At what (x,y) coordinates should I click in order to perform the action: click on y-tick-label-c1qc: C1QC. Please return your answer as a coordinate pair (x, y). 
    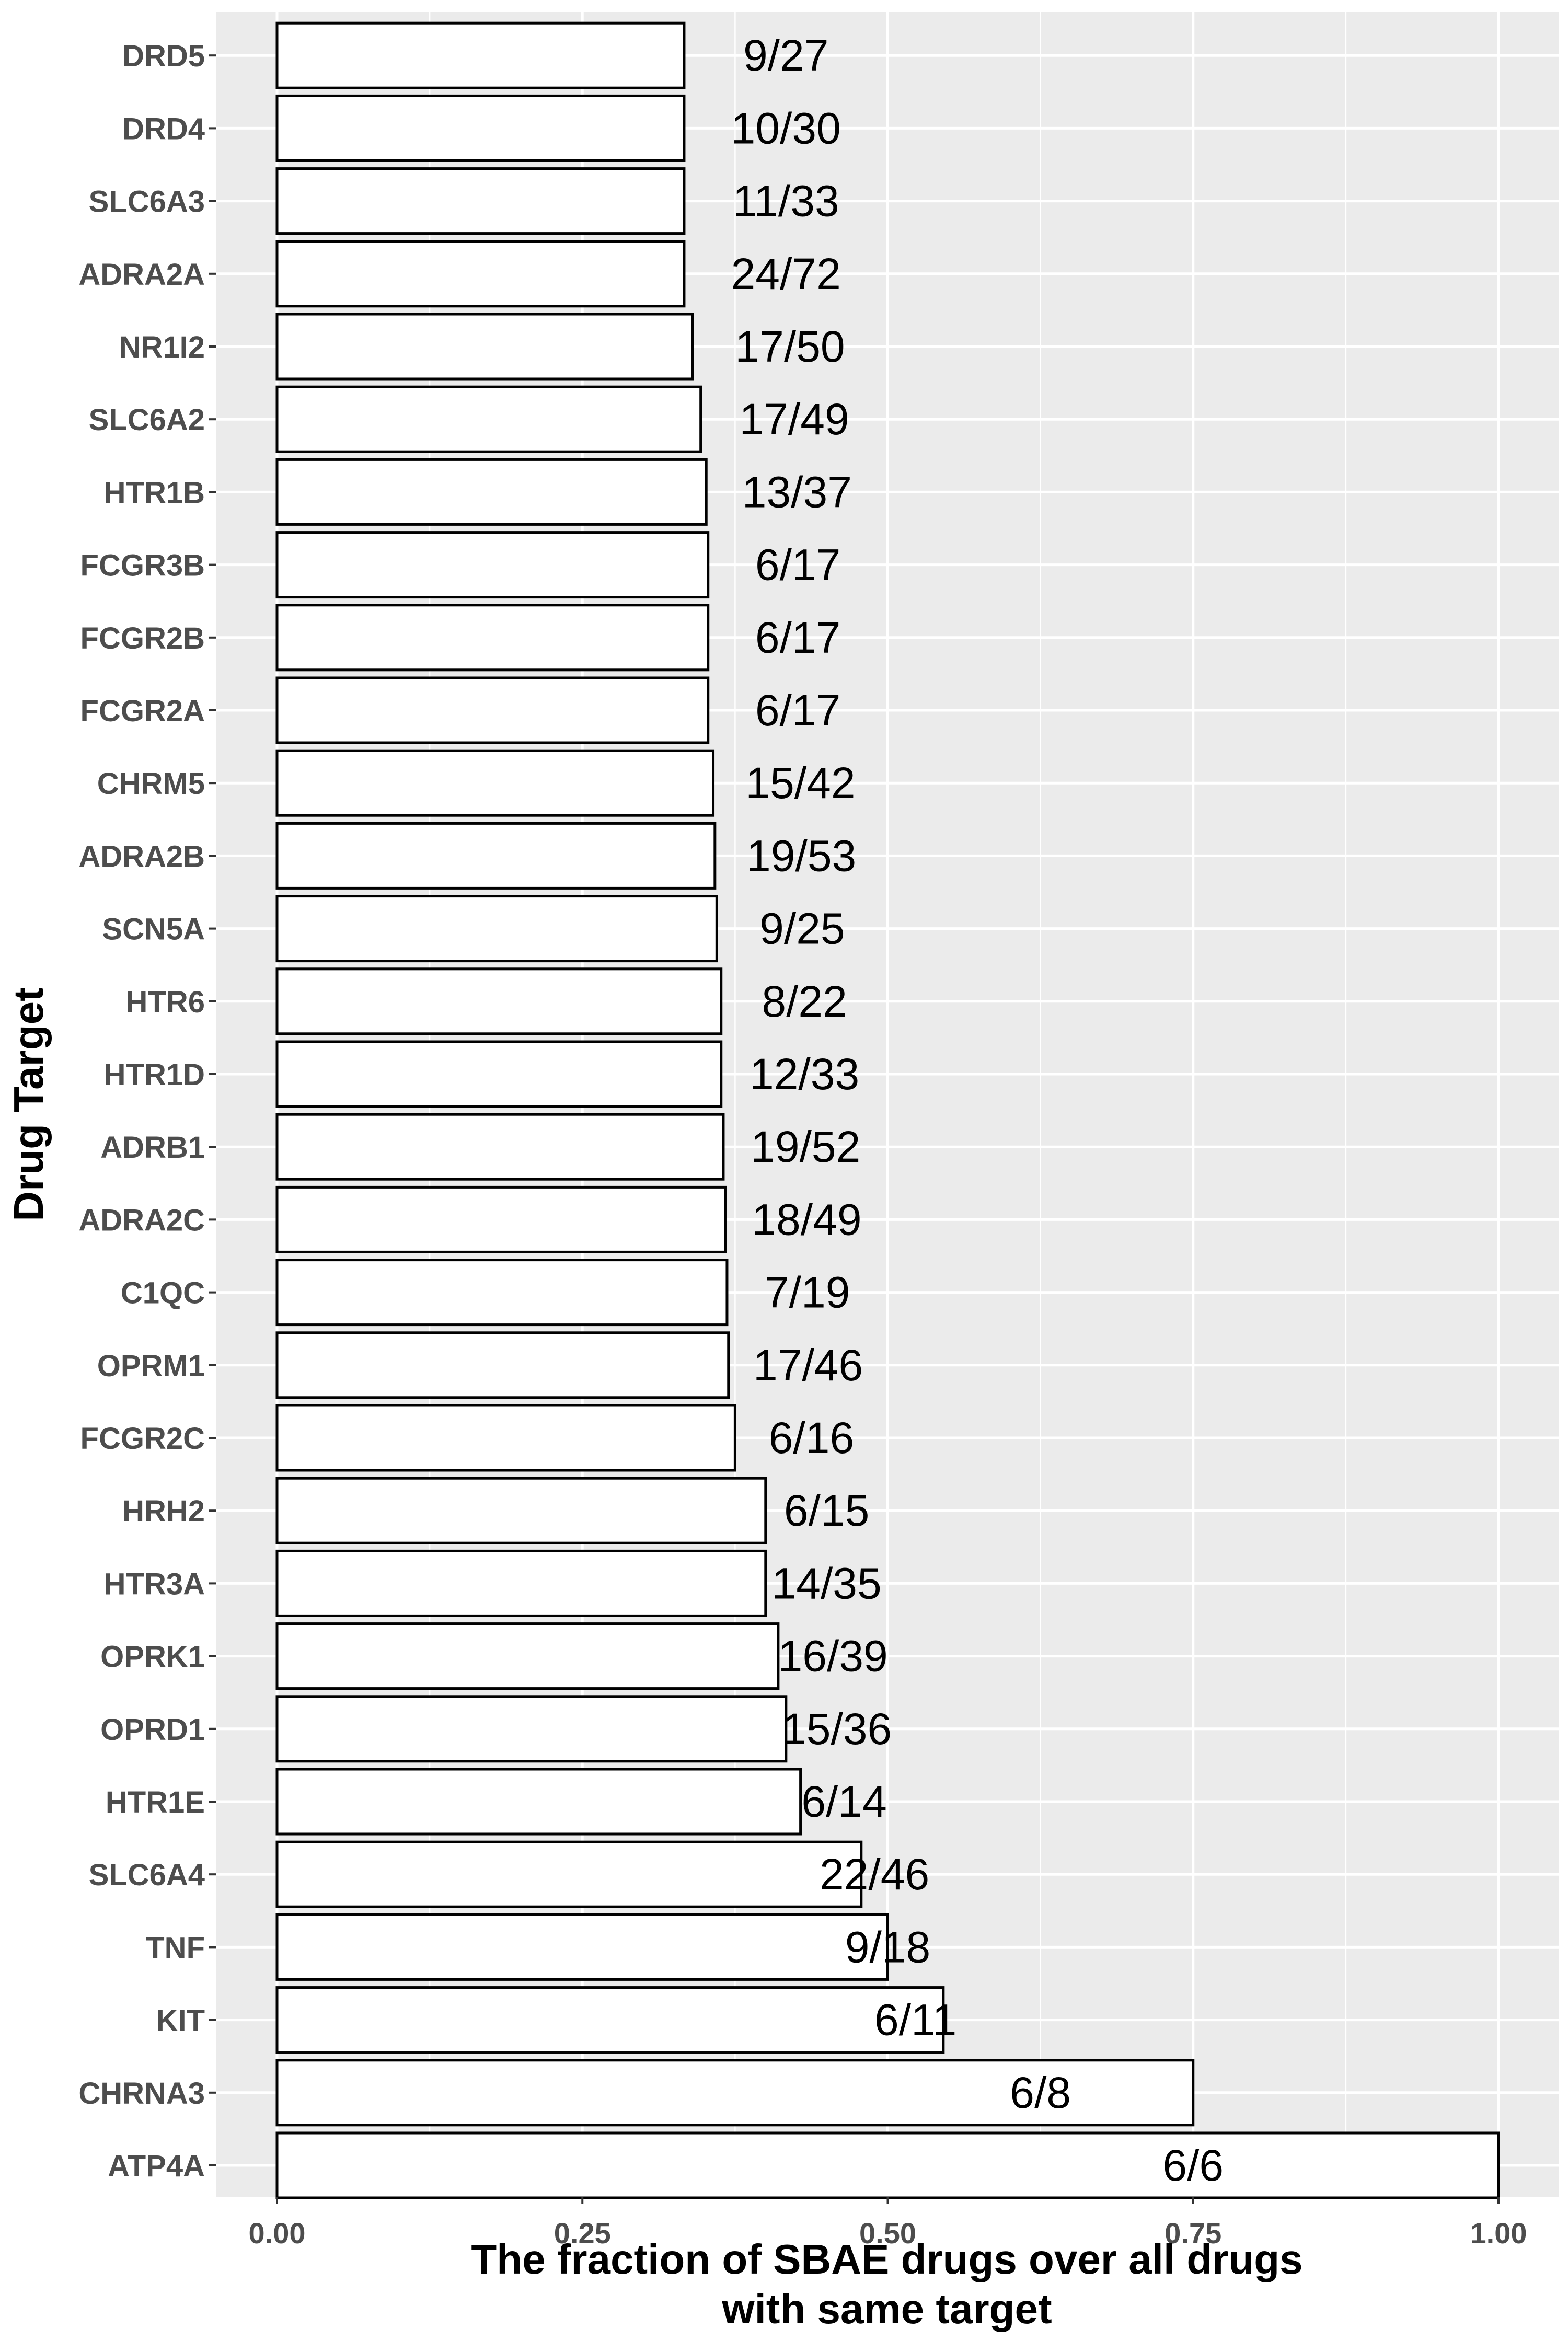
    Looking at the image, I should click on (163, 1293).